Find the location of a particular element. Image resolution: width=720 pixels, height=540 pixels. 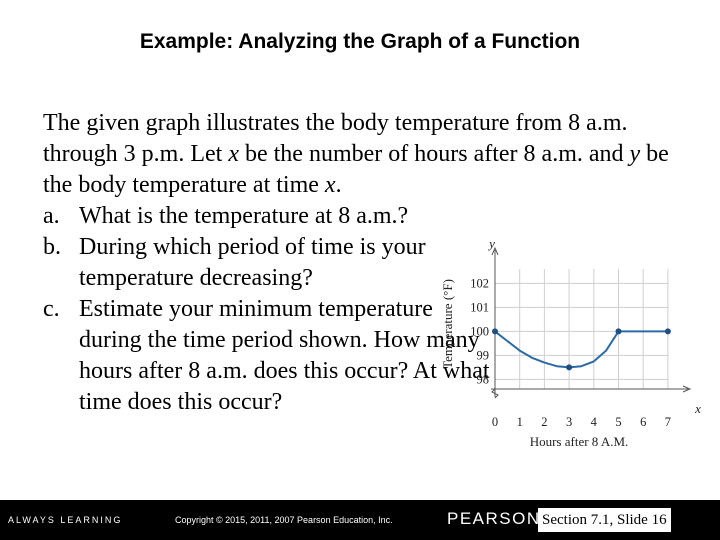

y-tick-label: 99 is located at coordinates (483, 355).